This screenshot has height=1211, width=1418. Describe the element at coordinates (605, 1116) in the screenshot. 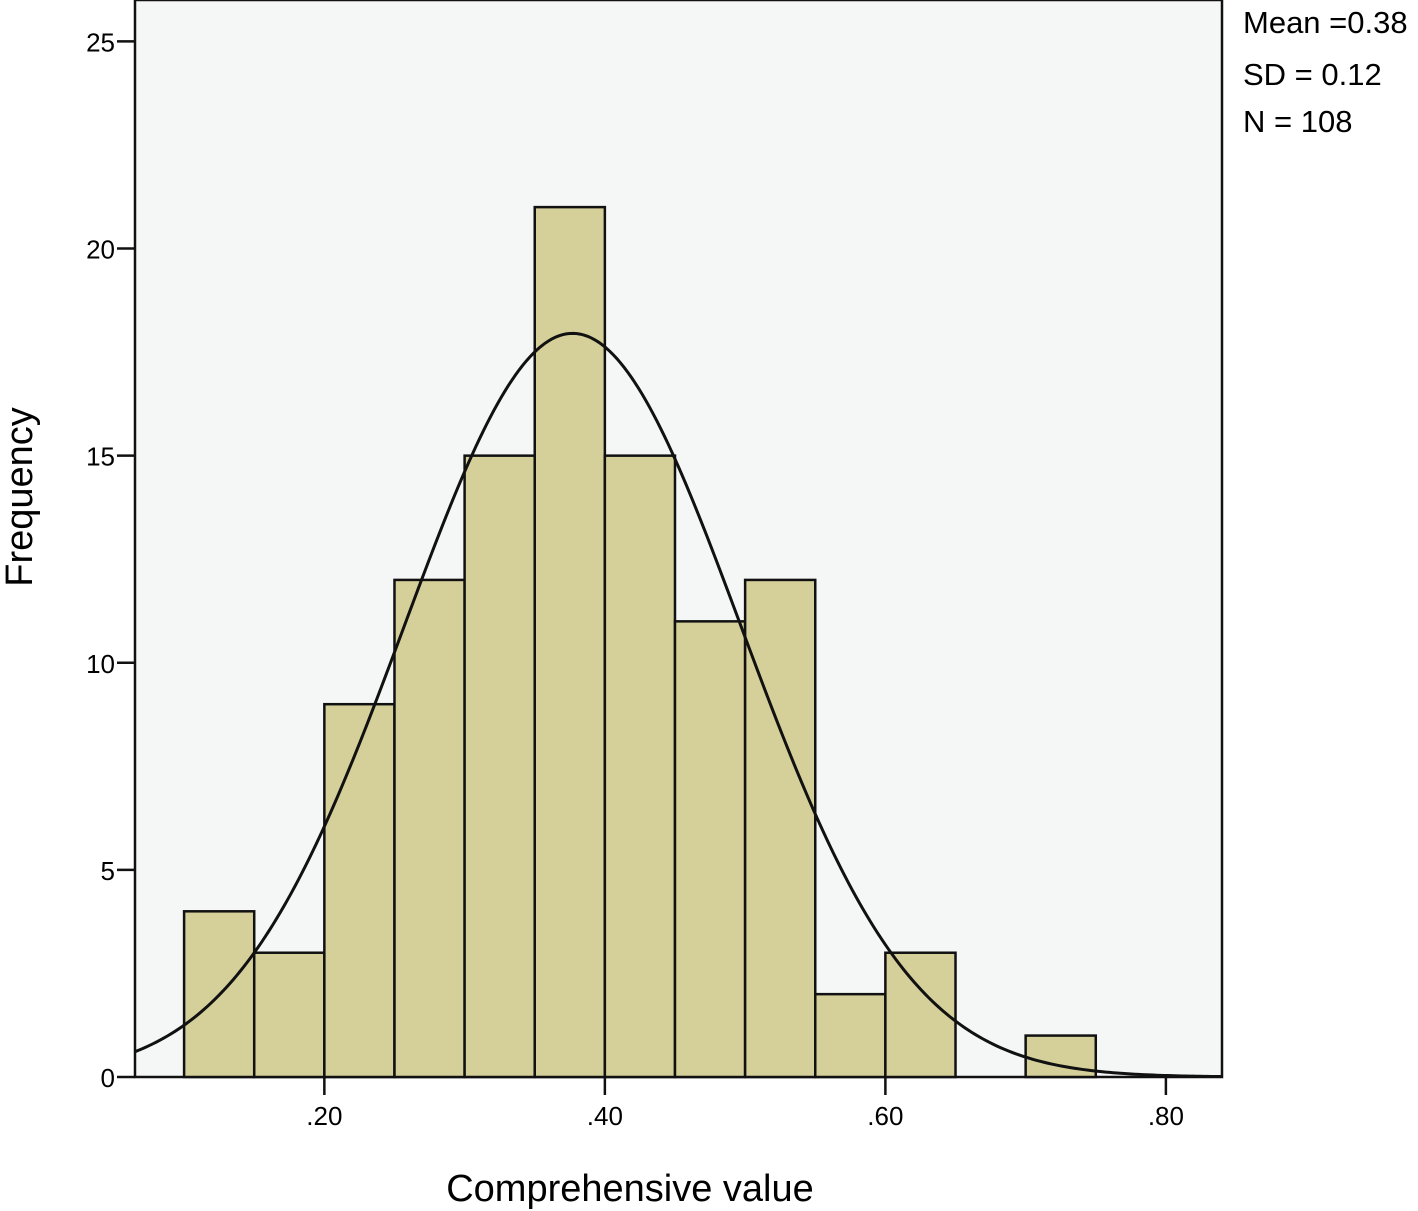

I see `x-tick-label: .40` at that location.